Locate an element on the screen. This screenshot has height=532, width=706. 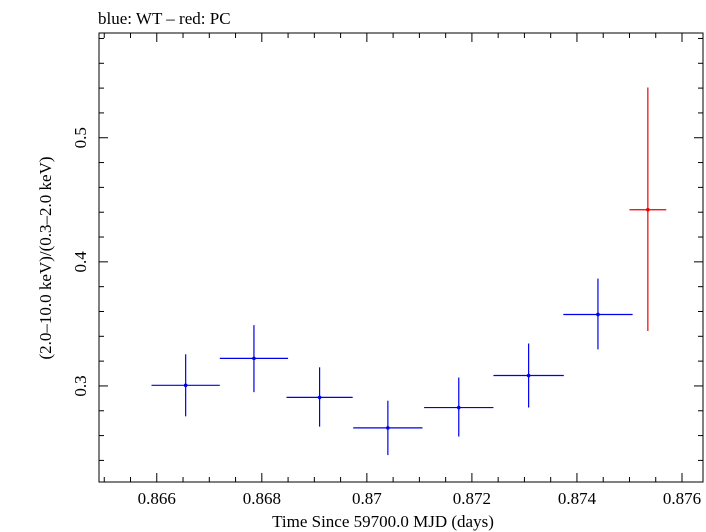
x-tick-label: 0.872 is located at coordinates (472, 498).